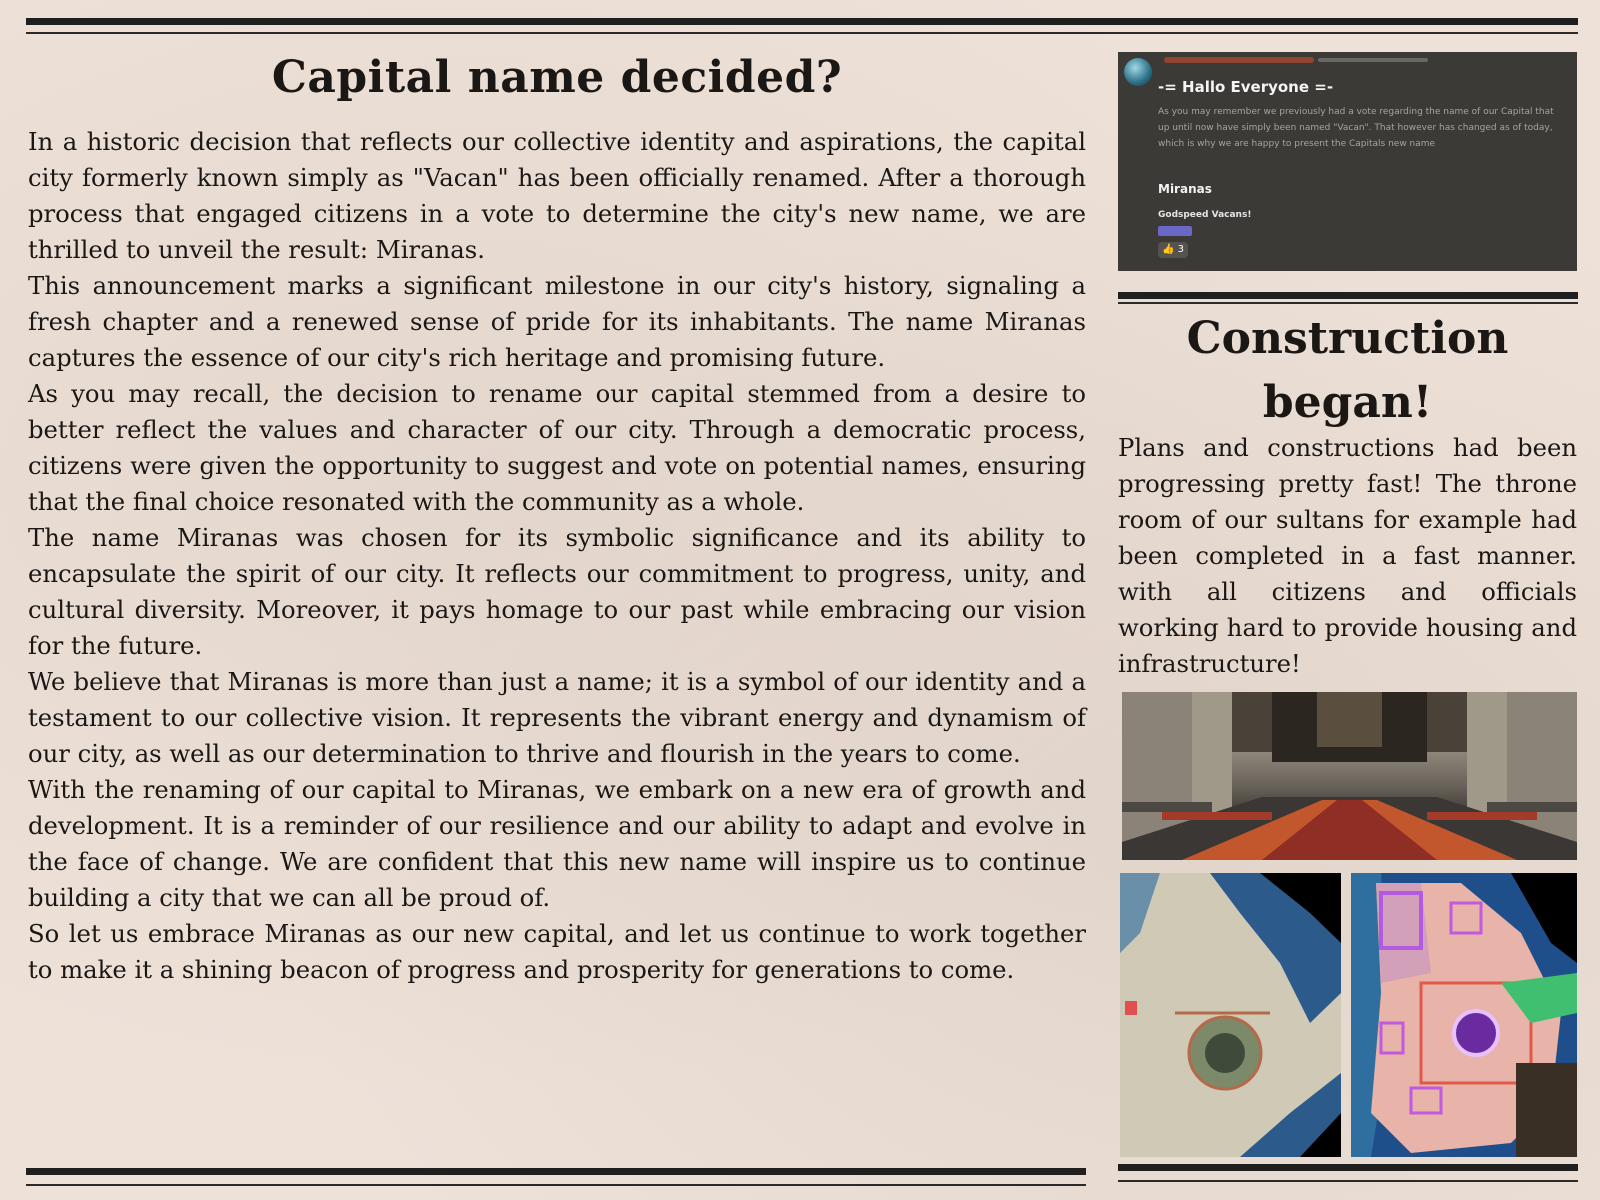 The height and width of the screenshot is (1200, 1600). I want to click on throne-room-drawing, so click(1349, 776).